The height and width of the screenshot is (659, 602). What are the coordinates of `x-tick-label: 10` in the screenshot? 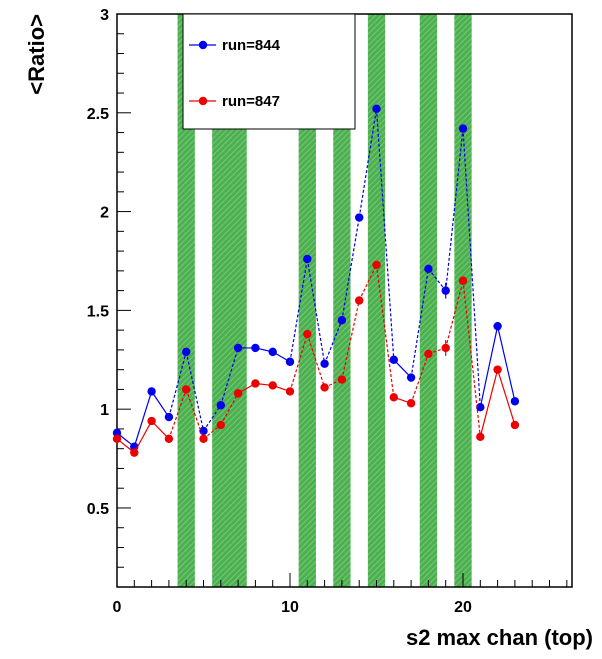 It's located at (290, 607).